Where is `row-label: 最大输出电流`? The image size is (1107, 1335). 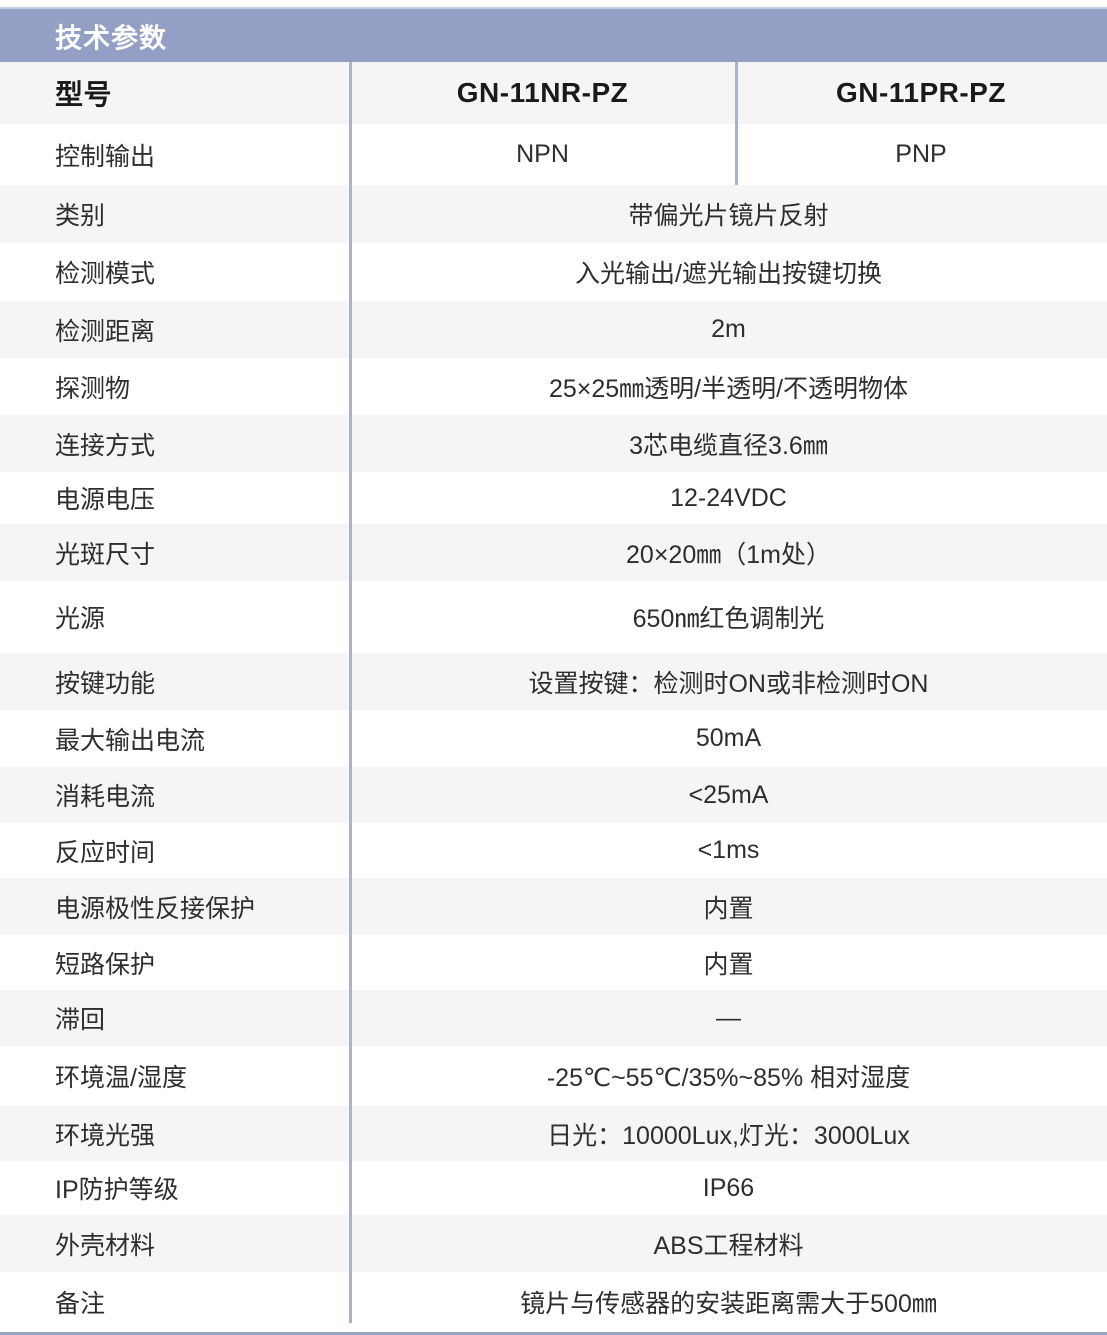 row-label: 最大输出电流 is located at coordinates (130, 740).